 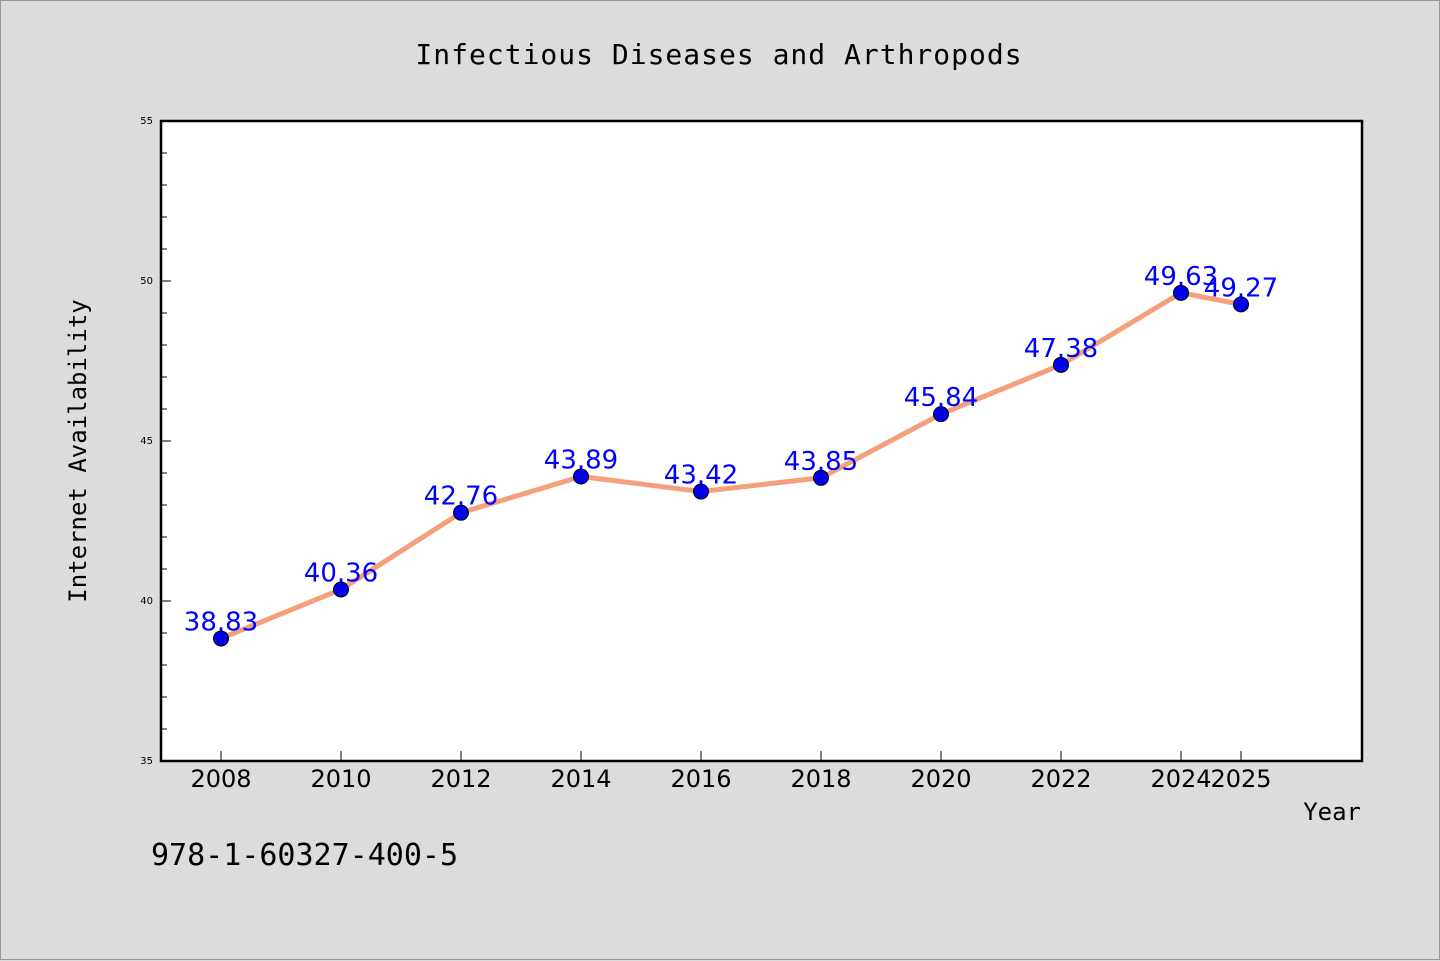 I want to click on x-axis-label: Year, so click(x=1332, y=812).